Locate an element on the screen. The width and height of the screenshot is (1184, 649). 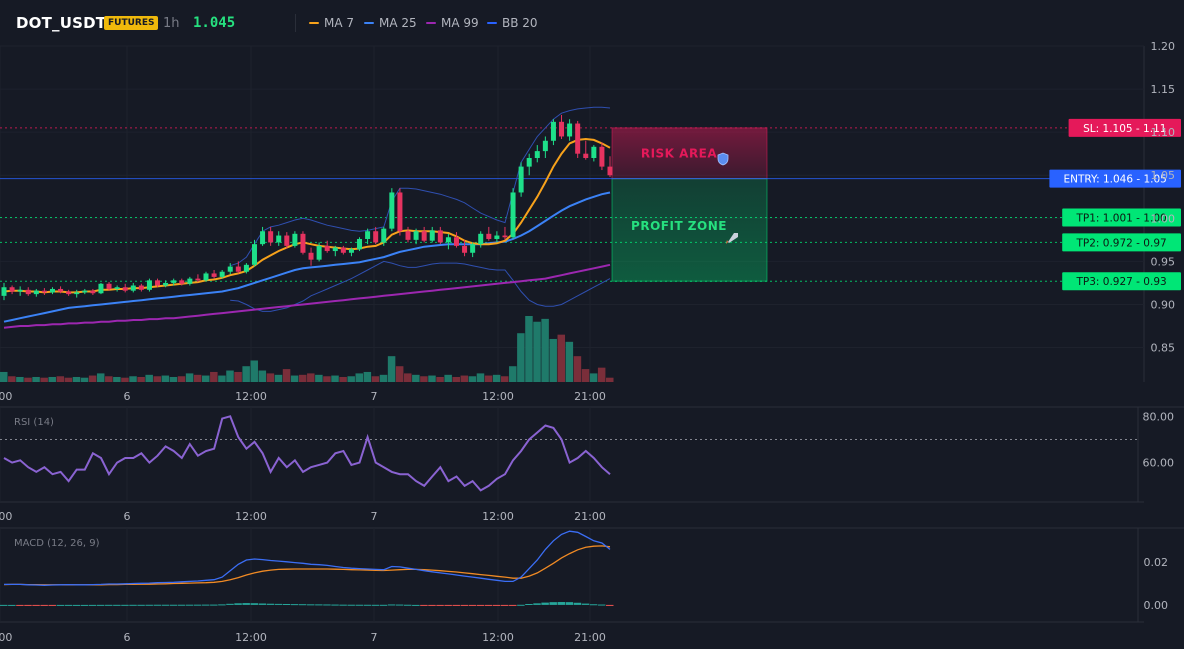
timeframe-label: 1h is located at coordinates (171, 23).